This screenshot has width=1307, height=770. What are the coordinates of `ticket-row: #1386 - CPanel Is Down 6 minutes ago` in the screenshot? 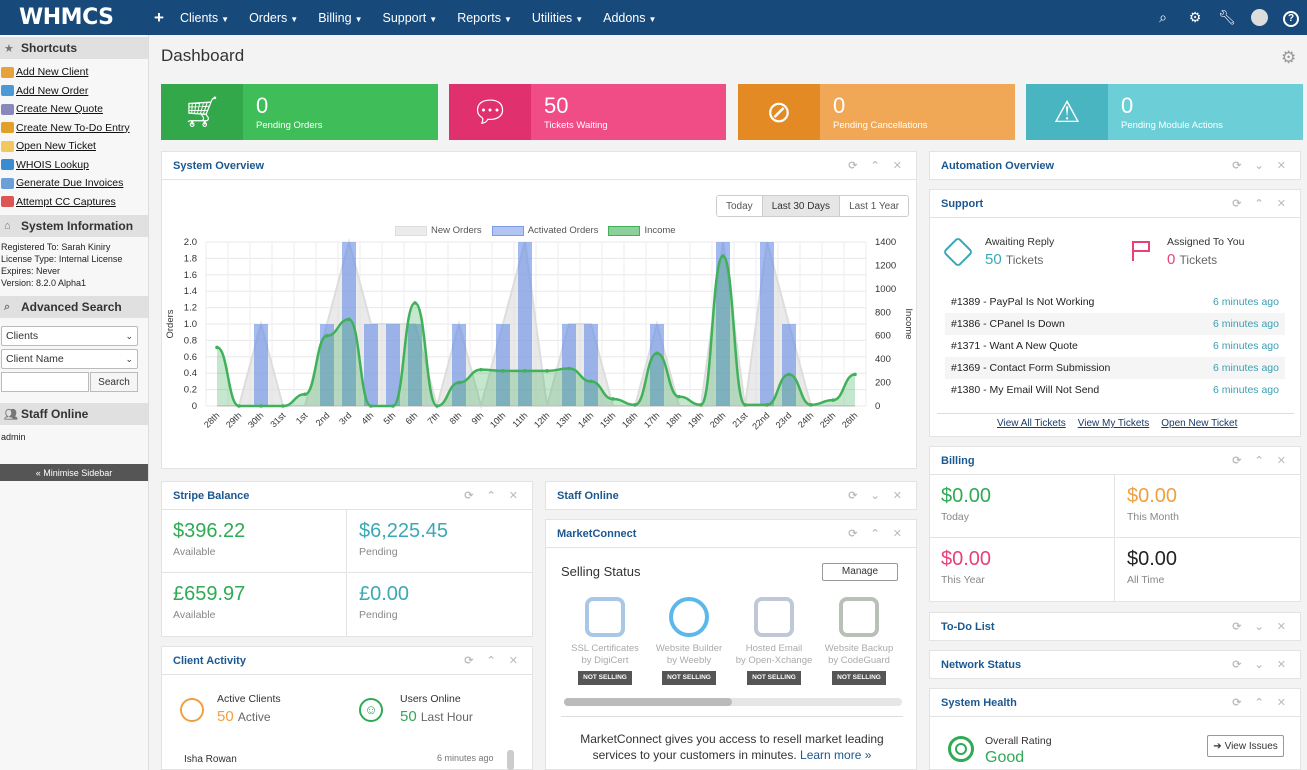 It's located at (1115, 324).